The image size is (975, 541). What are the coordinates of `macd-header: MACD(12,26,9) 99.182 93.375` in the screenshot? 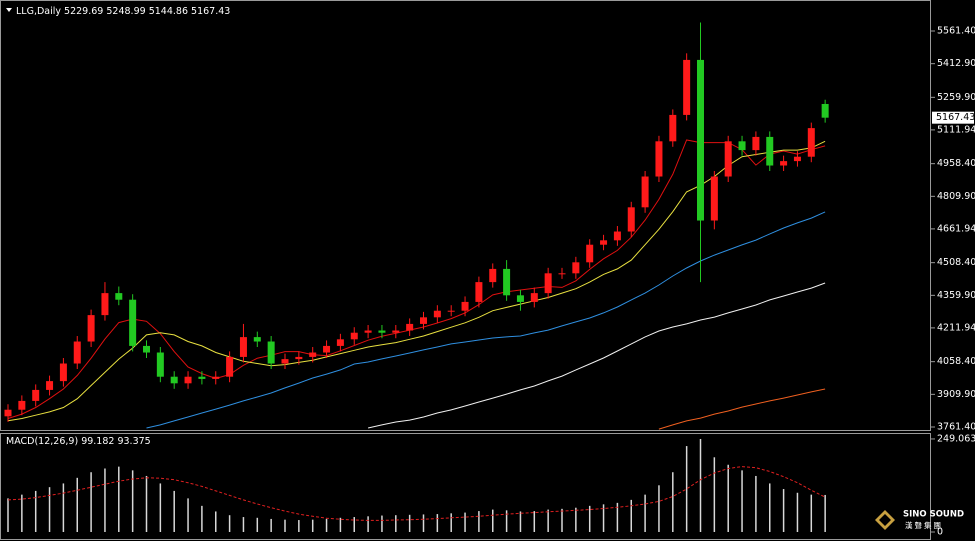 It's located at (78, 441).